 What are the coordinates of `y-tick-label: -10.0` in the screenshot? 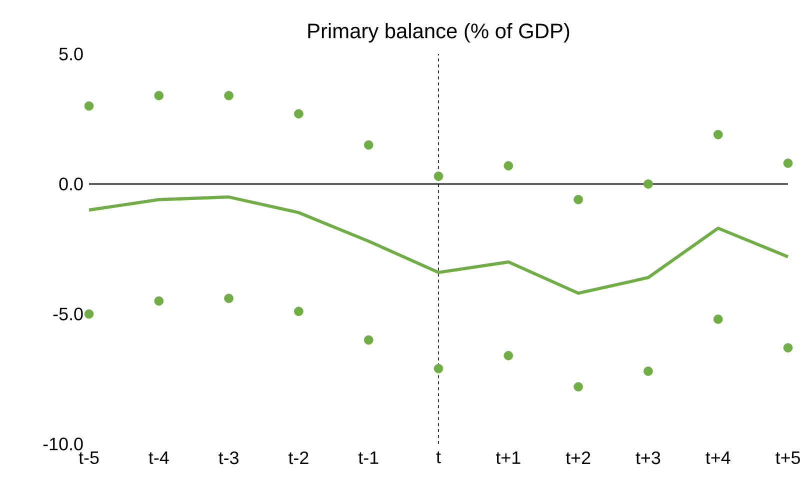 It's located at (63, 444).